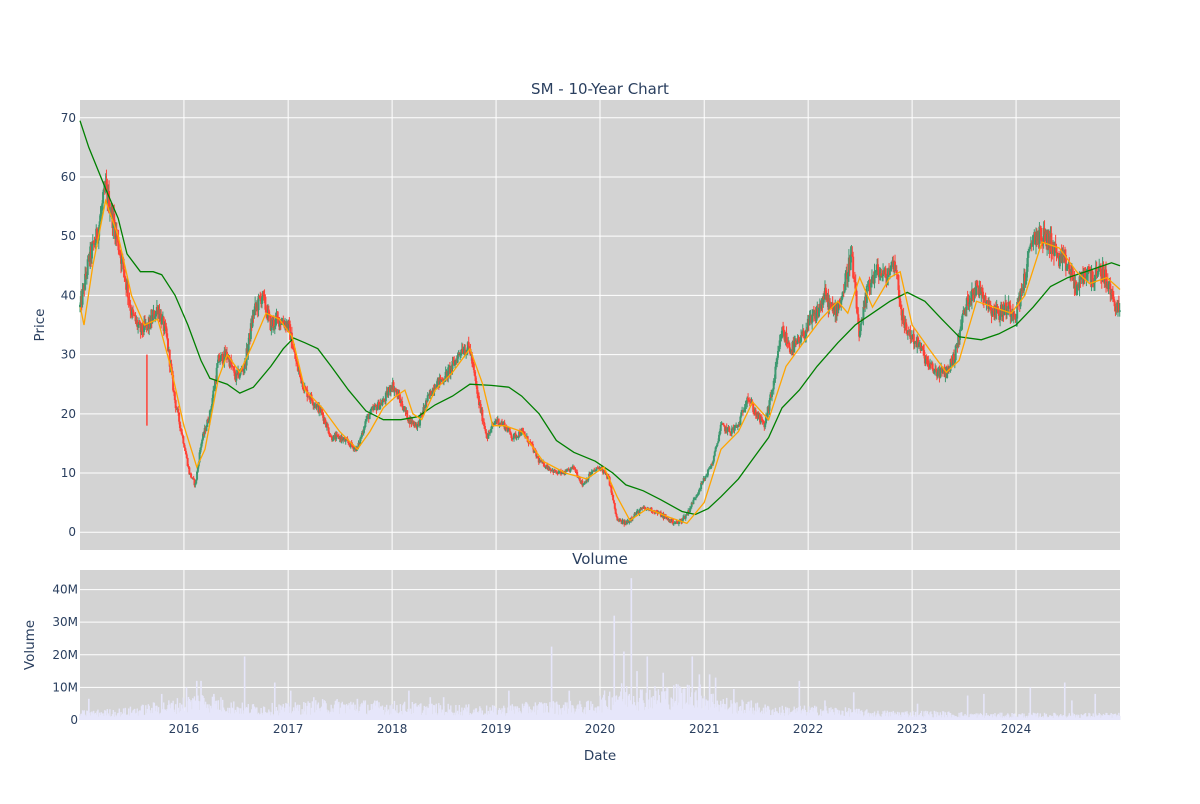  I want to click on price-y-tick-label: 50, so click(68, 236).